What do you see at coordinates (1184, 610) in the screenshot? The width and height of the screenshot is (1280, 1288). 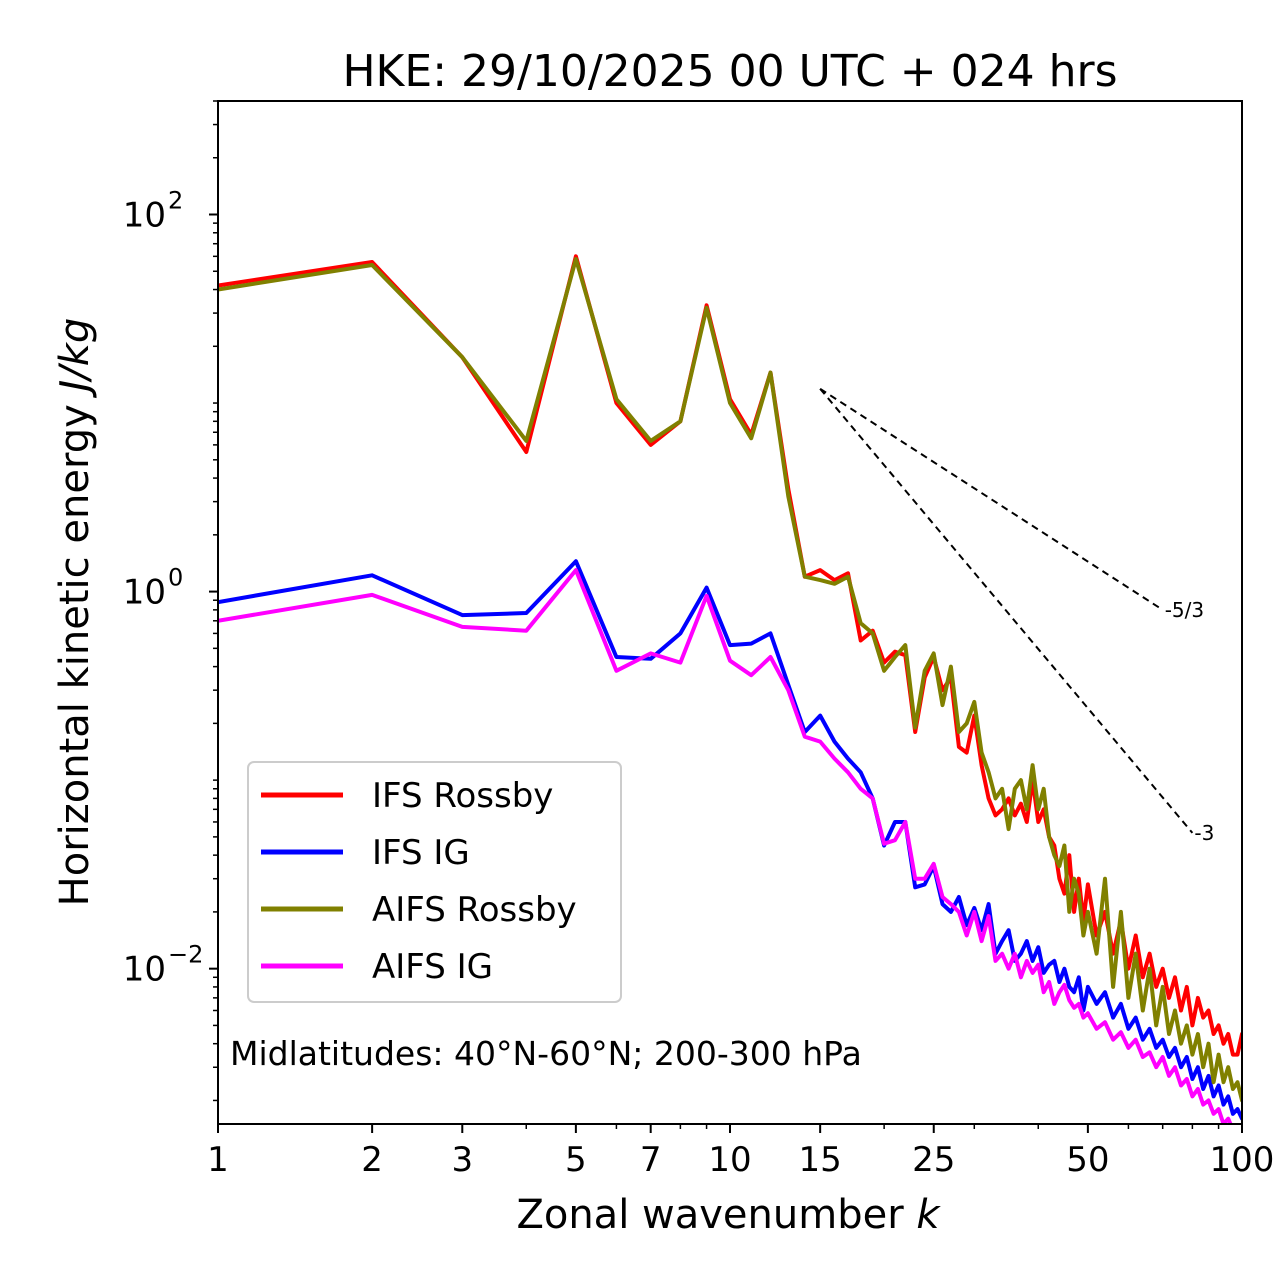 I see `reference-slope-label: -5/3` at bounding box center [1184, 610].